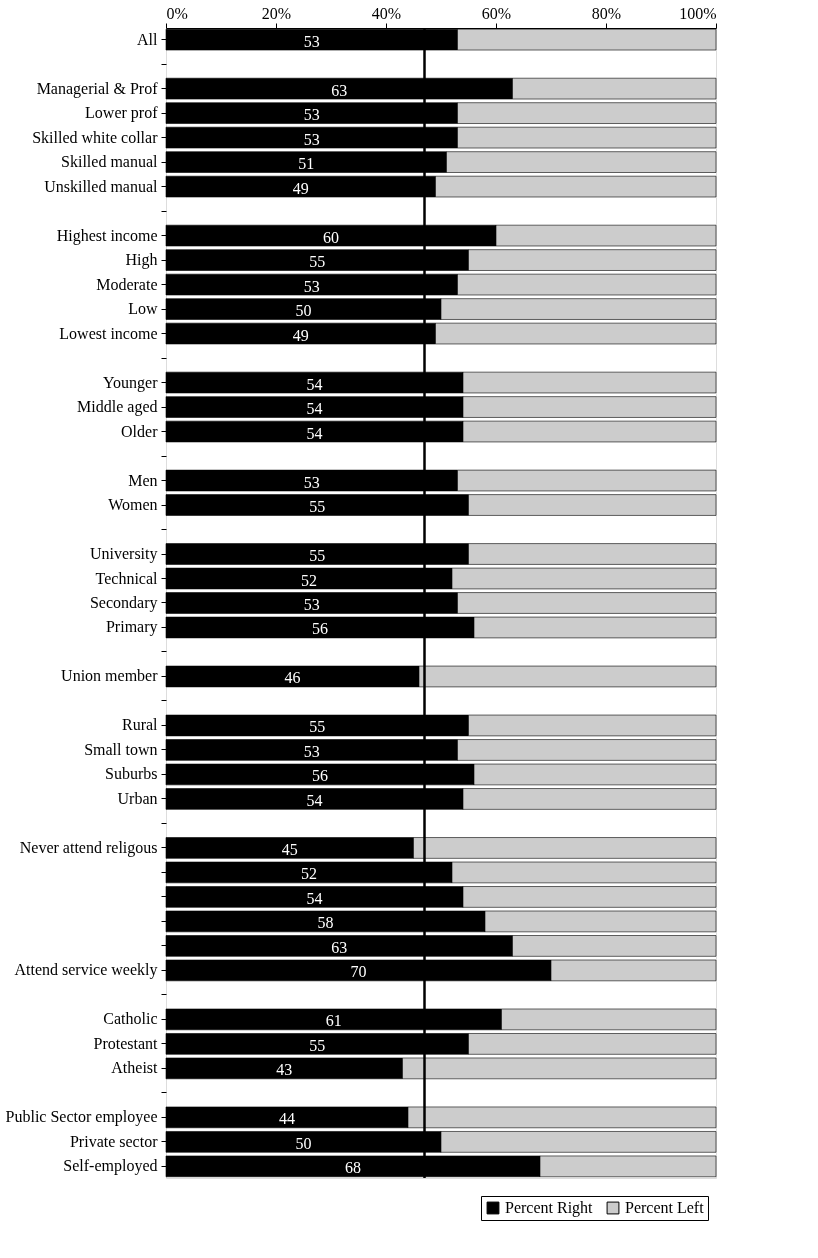  Describe the element at coordinates (110, 162) in the screenshot. I see `y-tick-label: Skilled manual` at that location.